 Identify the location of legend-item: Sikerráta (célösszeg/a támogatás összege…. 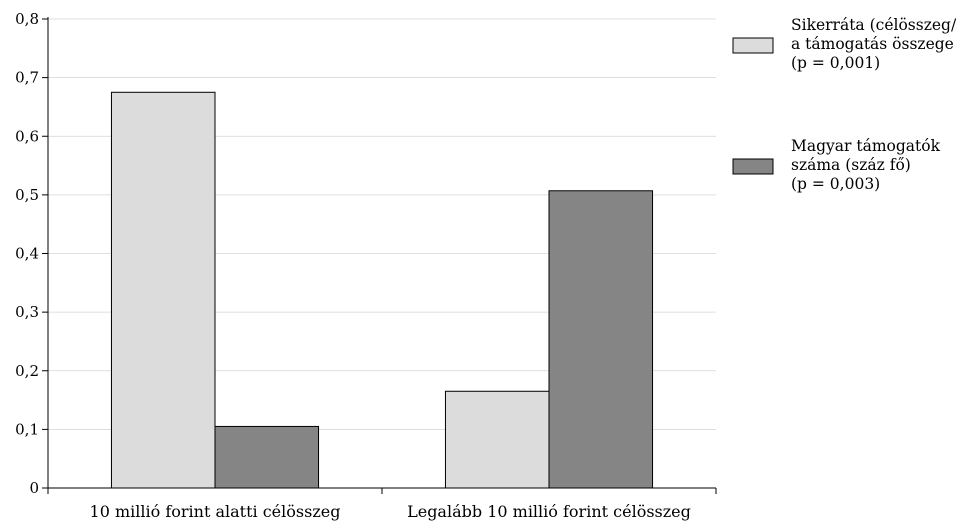
(844, 44).